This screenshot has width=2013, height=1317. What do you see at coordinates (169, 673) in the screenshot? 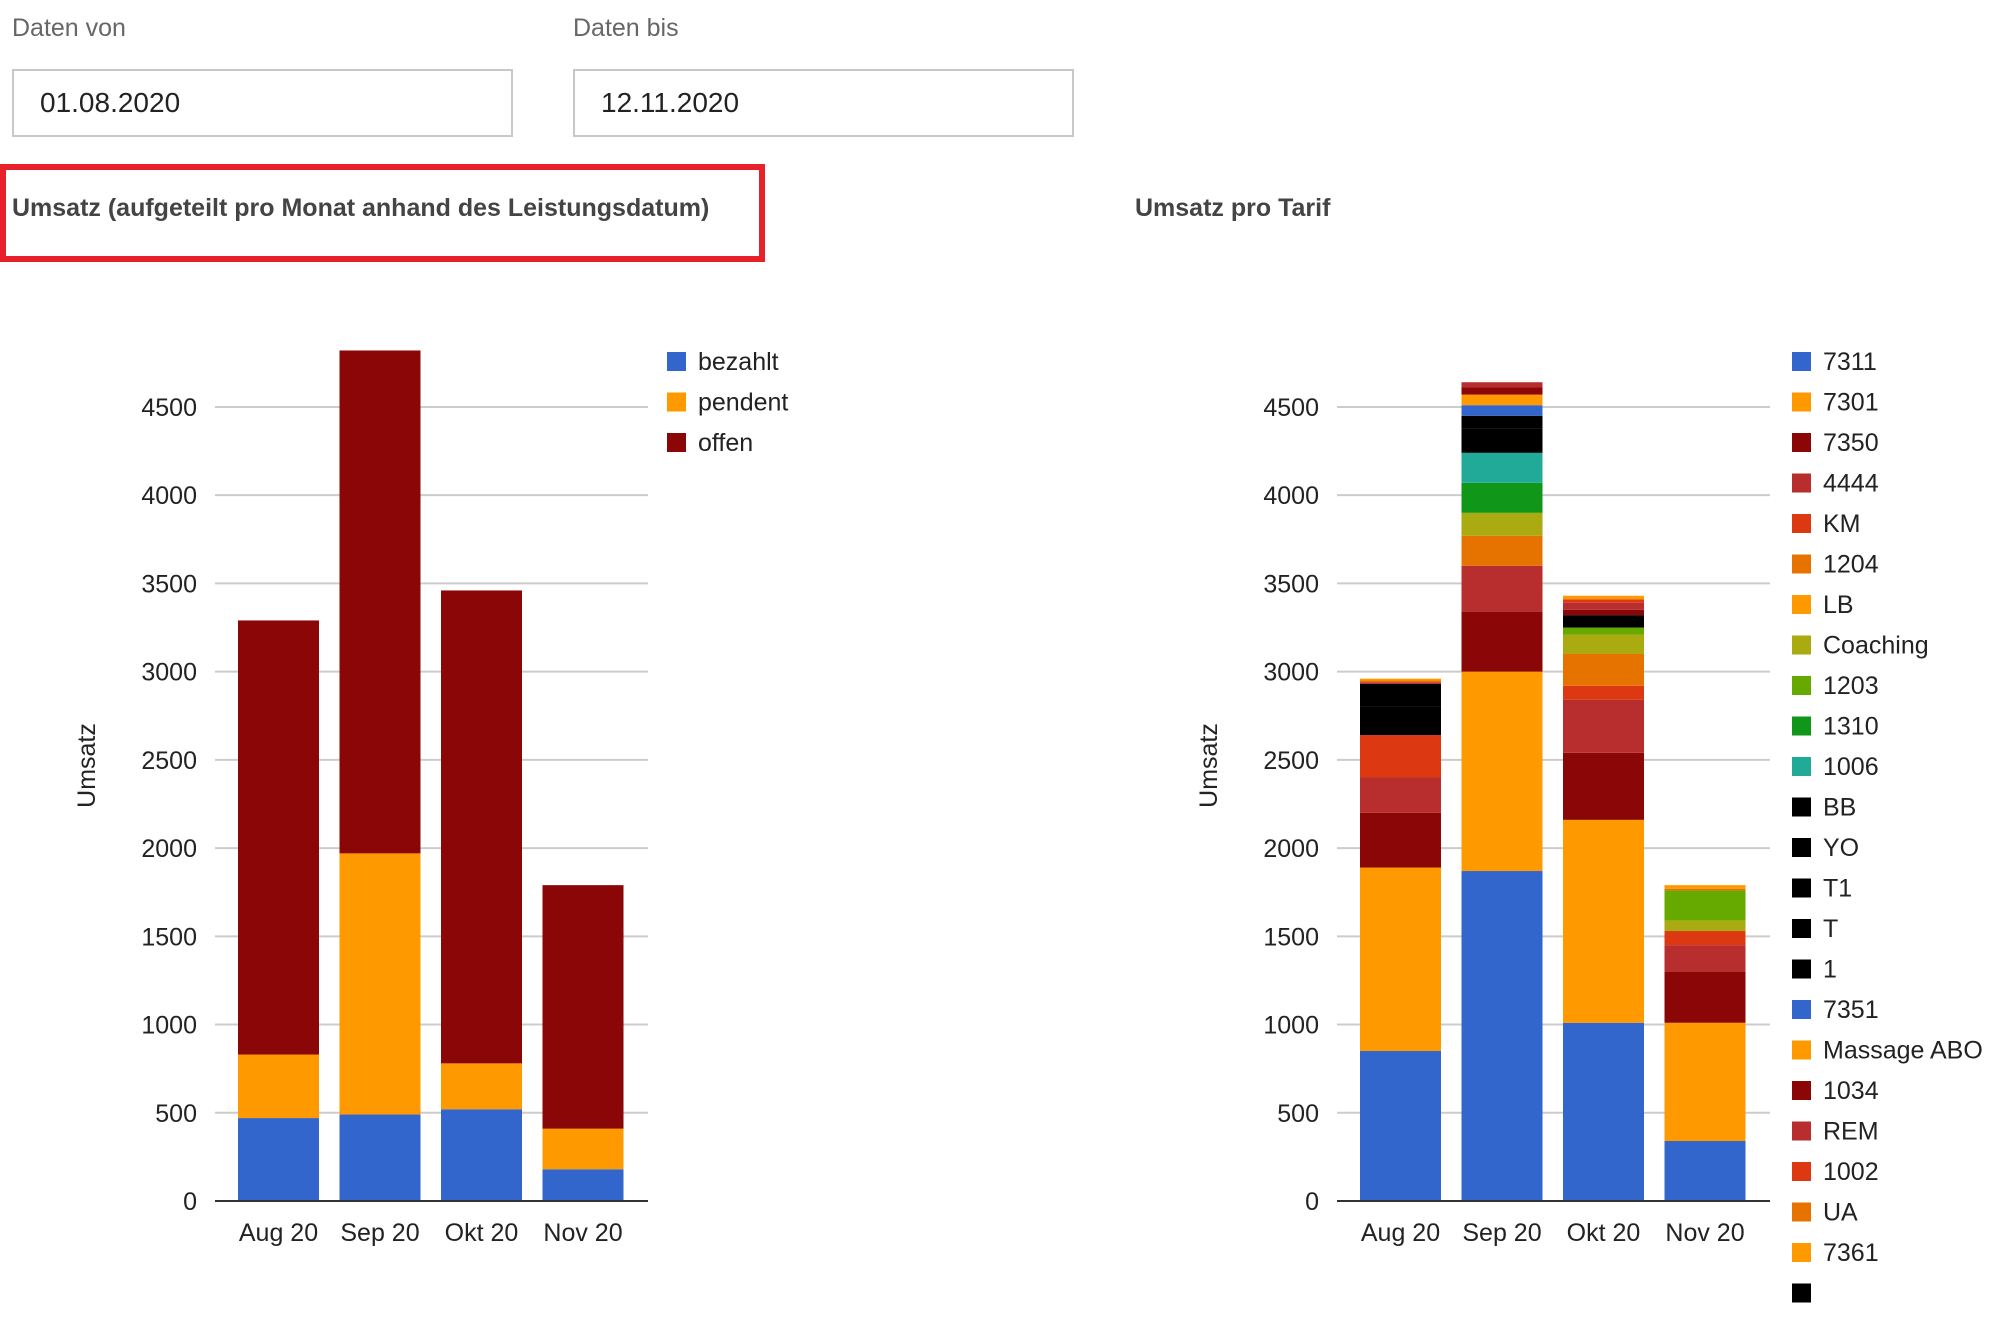
I see `y-tick-label: 3000` at bounding box center [169, 673].